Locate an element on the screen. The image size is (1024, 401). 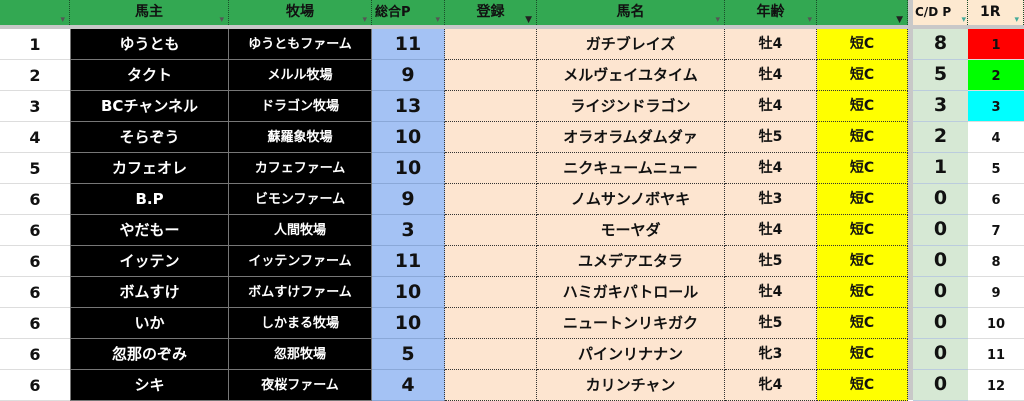
horse-name-cell: カリンチャン is located at coordinates (631, 385).